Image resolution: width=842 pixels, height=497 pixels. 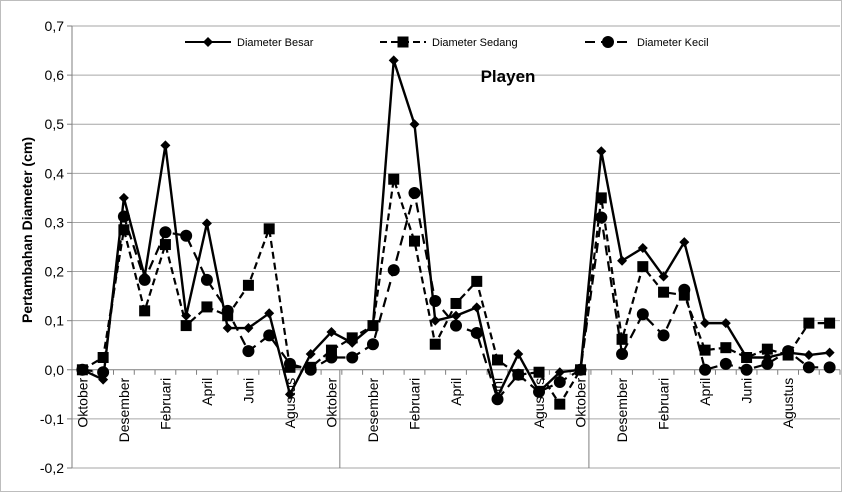 What do you see at coordinates (508, 76) in the screenshot?
I see `chart-title: Playen` at bounding box center [508, 76].